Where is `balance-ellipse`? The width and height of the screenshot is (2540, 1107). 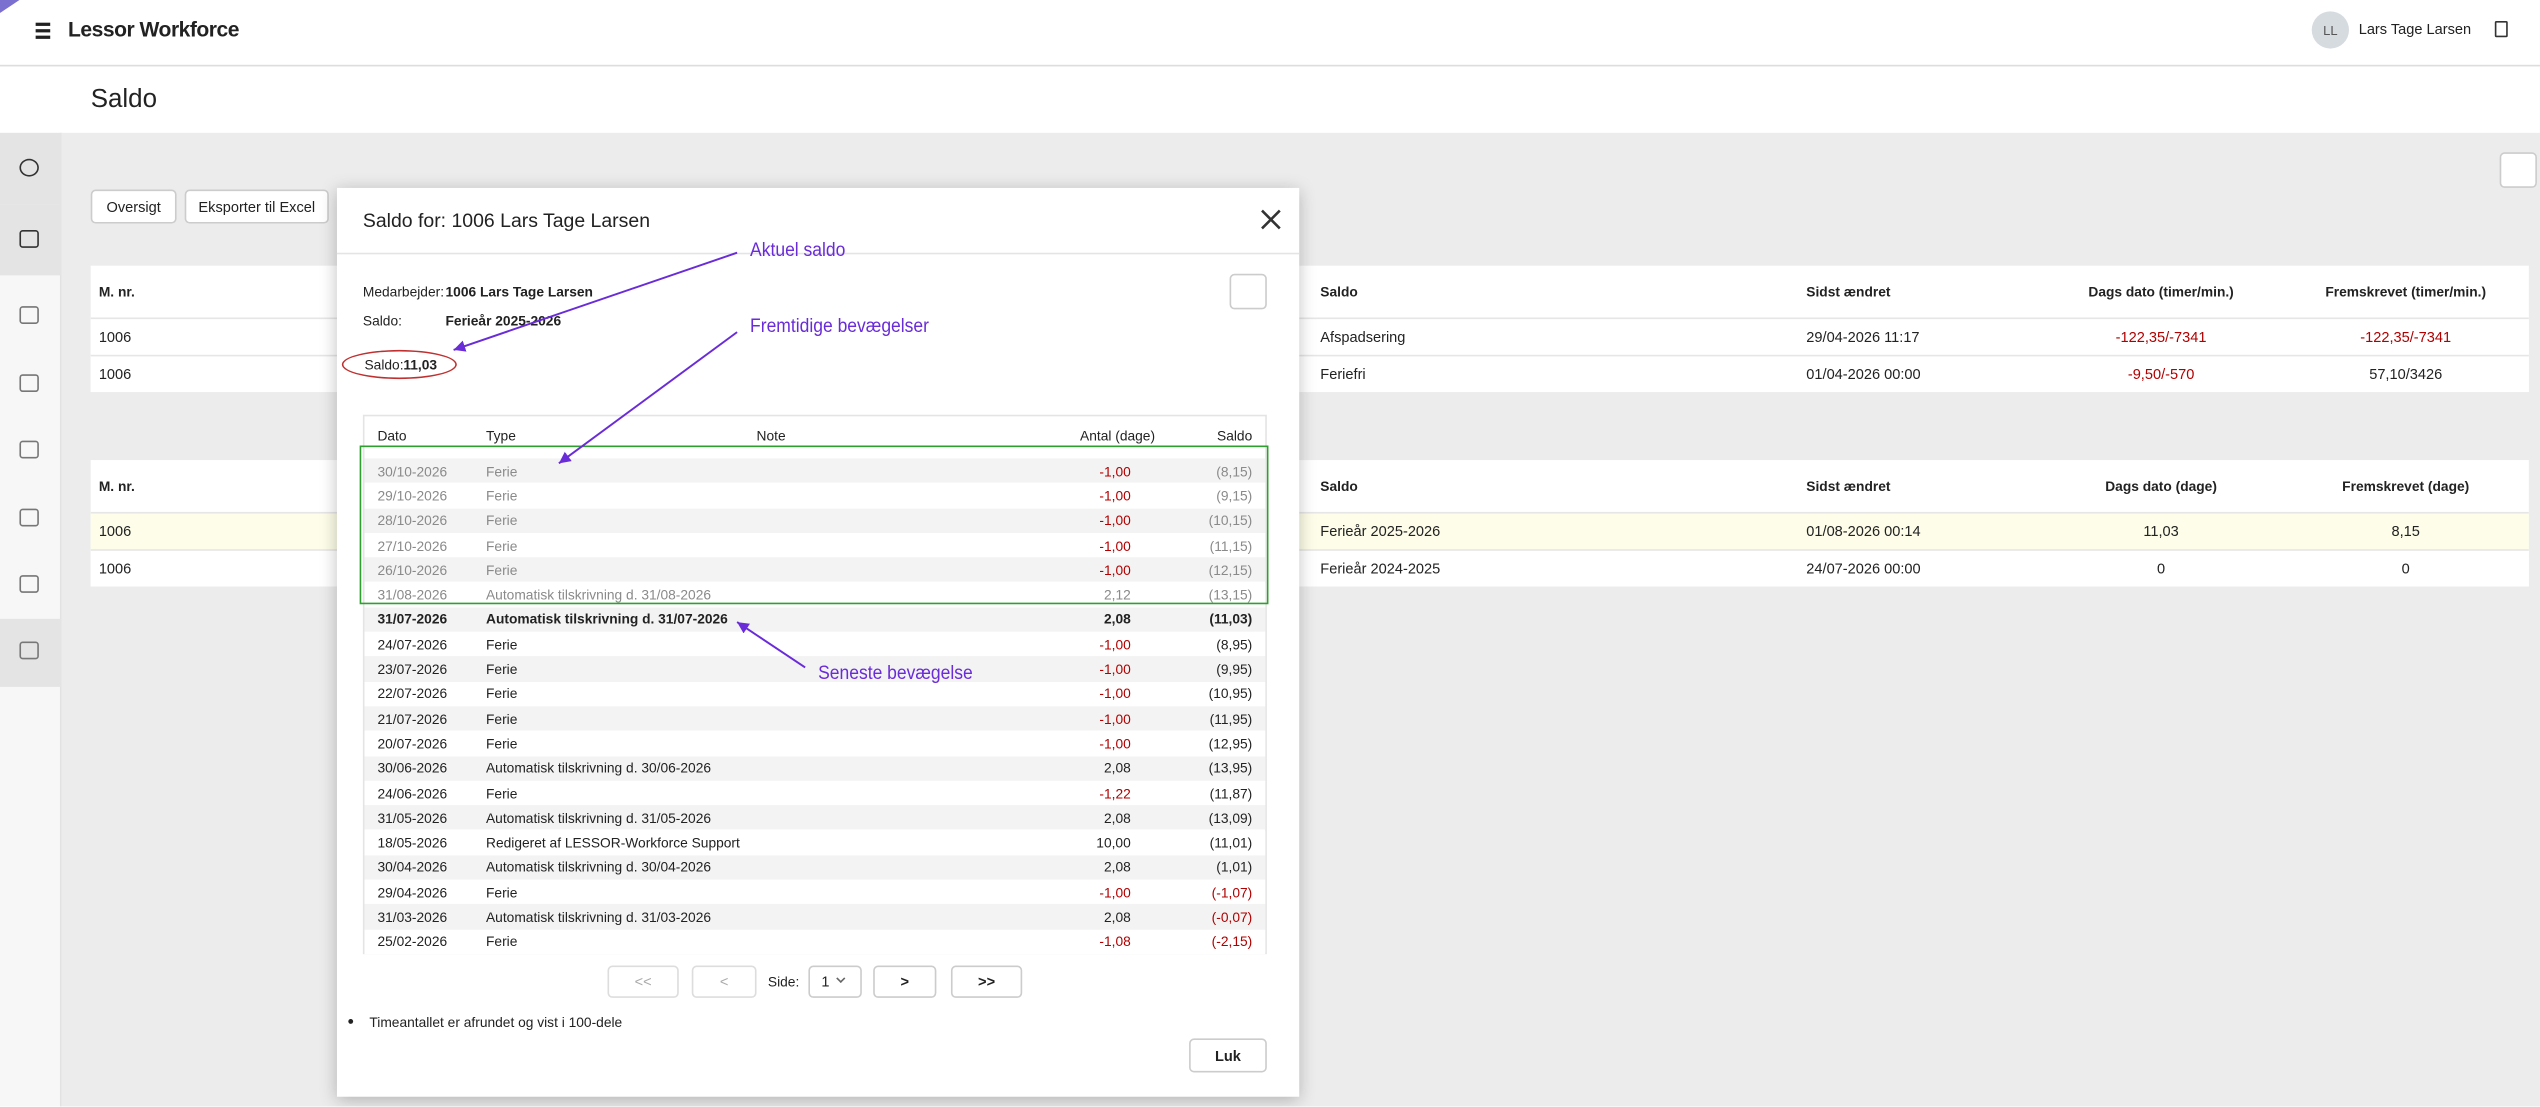 balance-ellipse is located at coordinates (399, 364).